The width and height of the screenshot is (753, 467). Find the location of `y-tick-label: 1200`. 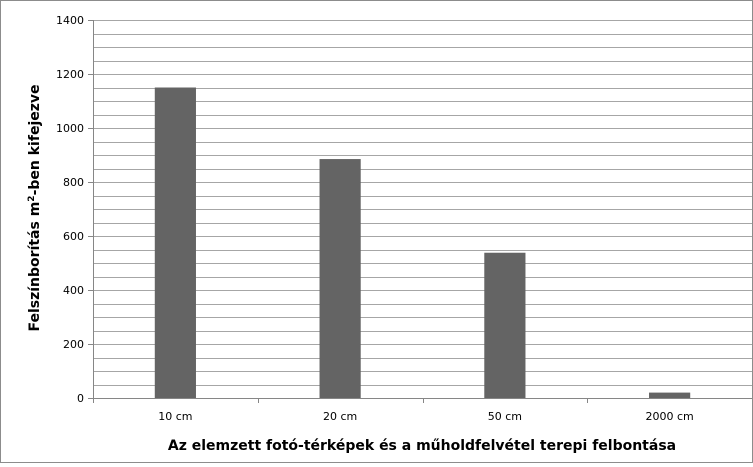

y-tick-label: 1200 is located at coordinates (70, 74).